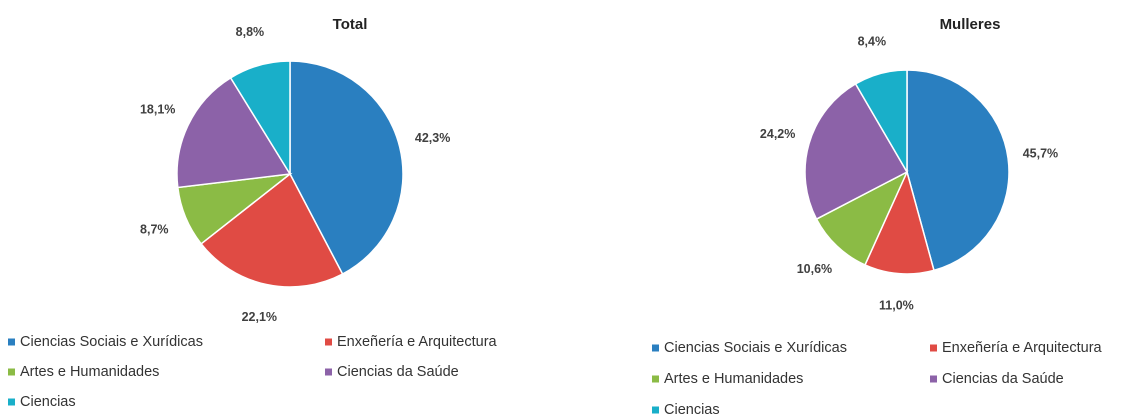 This screenshot has height=419, width=1129. Describe the element at coordinates (872, 41) in the screenshot. I see `data-label: 8,4%` at that location.